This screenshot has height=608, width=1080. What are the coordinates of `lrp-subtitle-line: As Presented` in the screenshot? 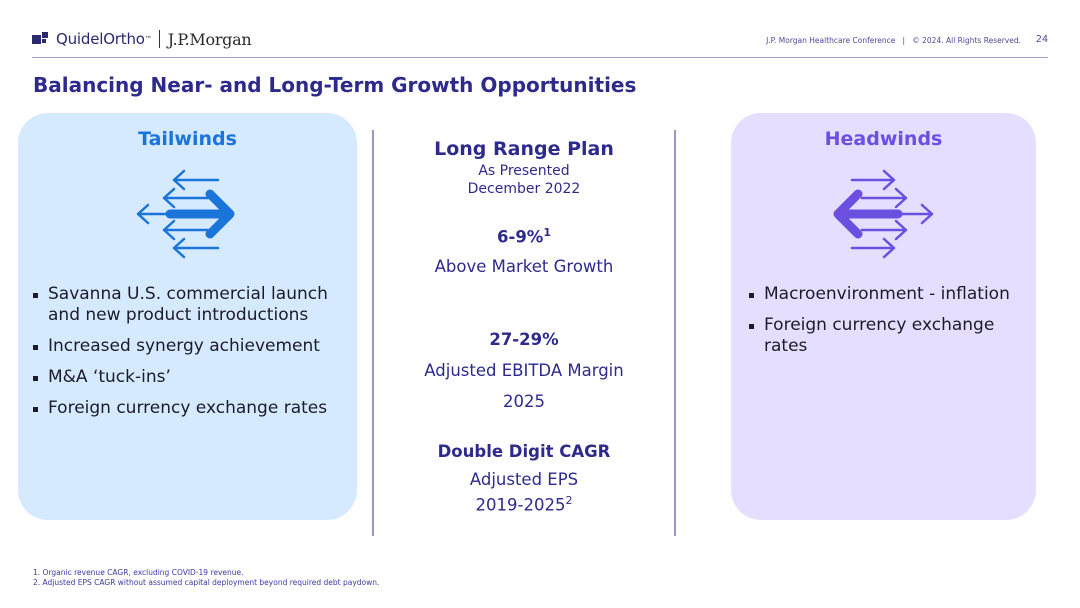 It's located at (524, 171).